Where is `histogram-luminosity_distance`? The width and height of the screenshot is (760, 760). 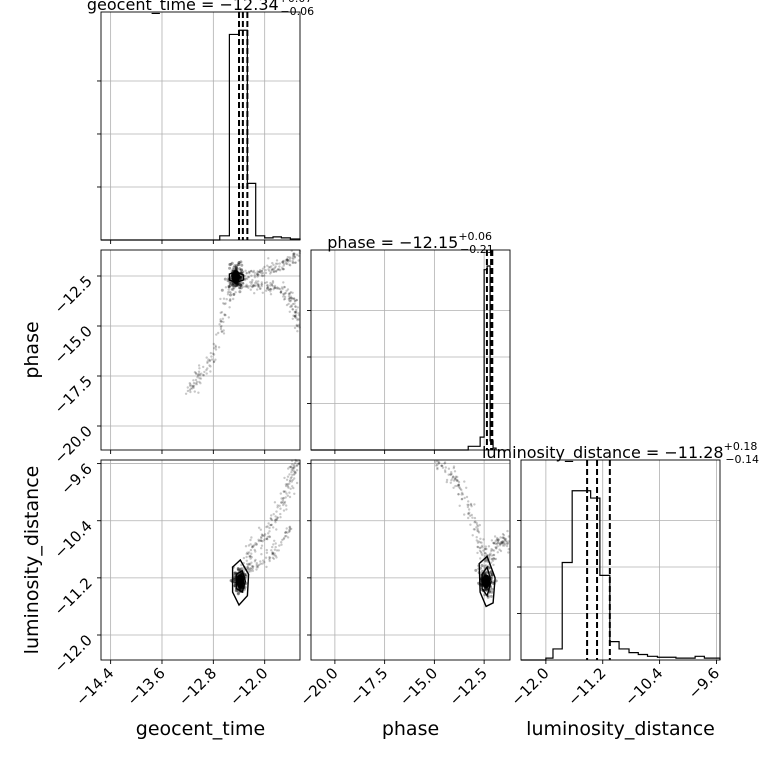
histogram-luminosity_distance is located at coordinates (621, 575).